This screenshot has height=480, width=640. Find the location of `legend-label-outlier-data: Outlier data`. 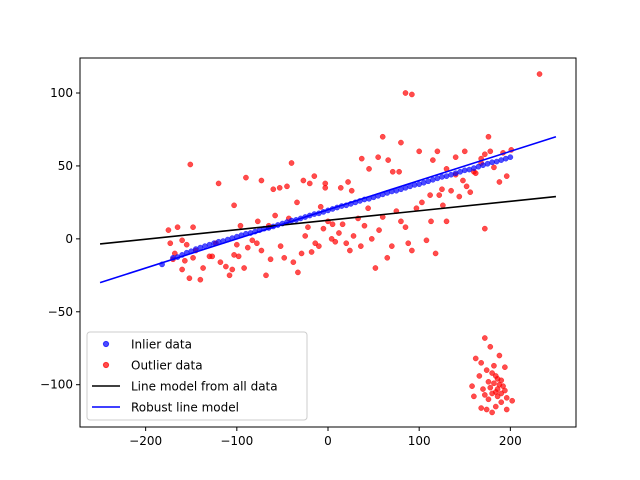

legend-label-outlier-data: Outlier data is located at coordinates (167, 366).